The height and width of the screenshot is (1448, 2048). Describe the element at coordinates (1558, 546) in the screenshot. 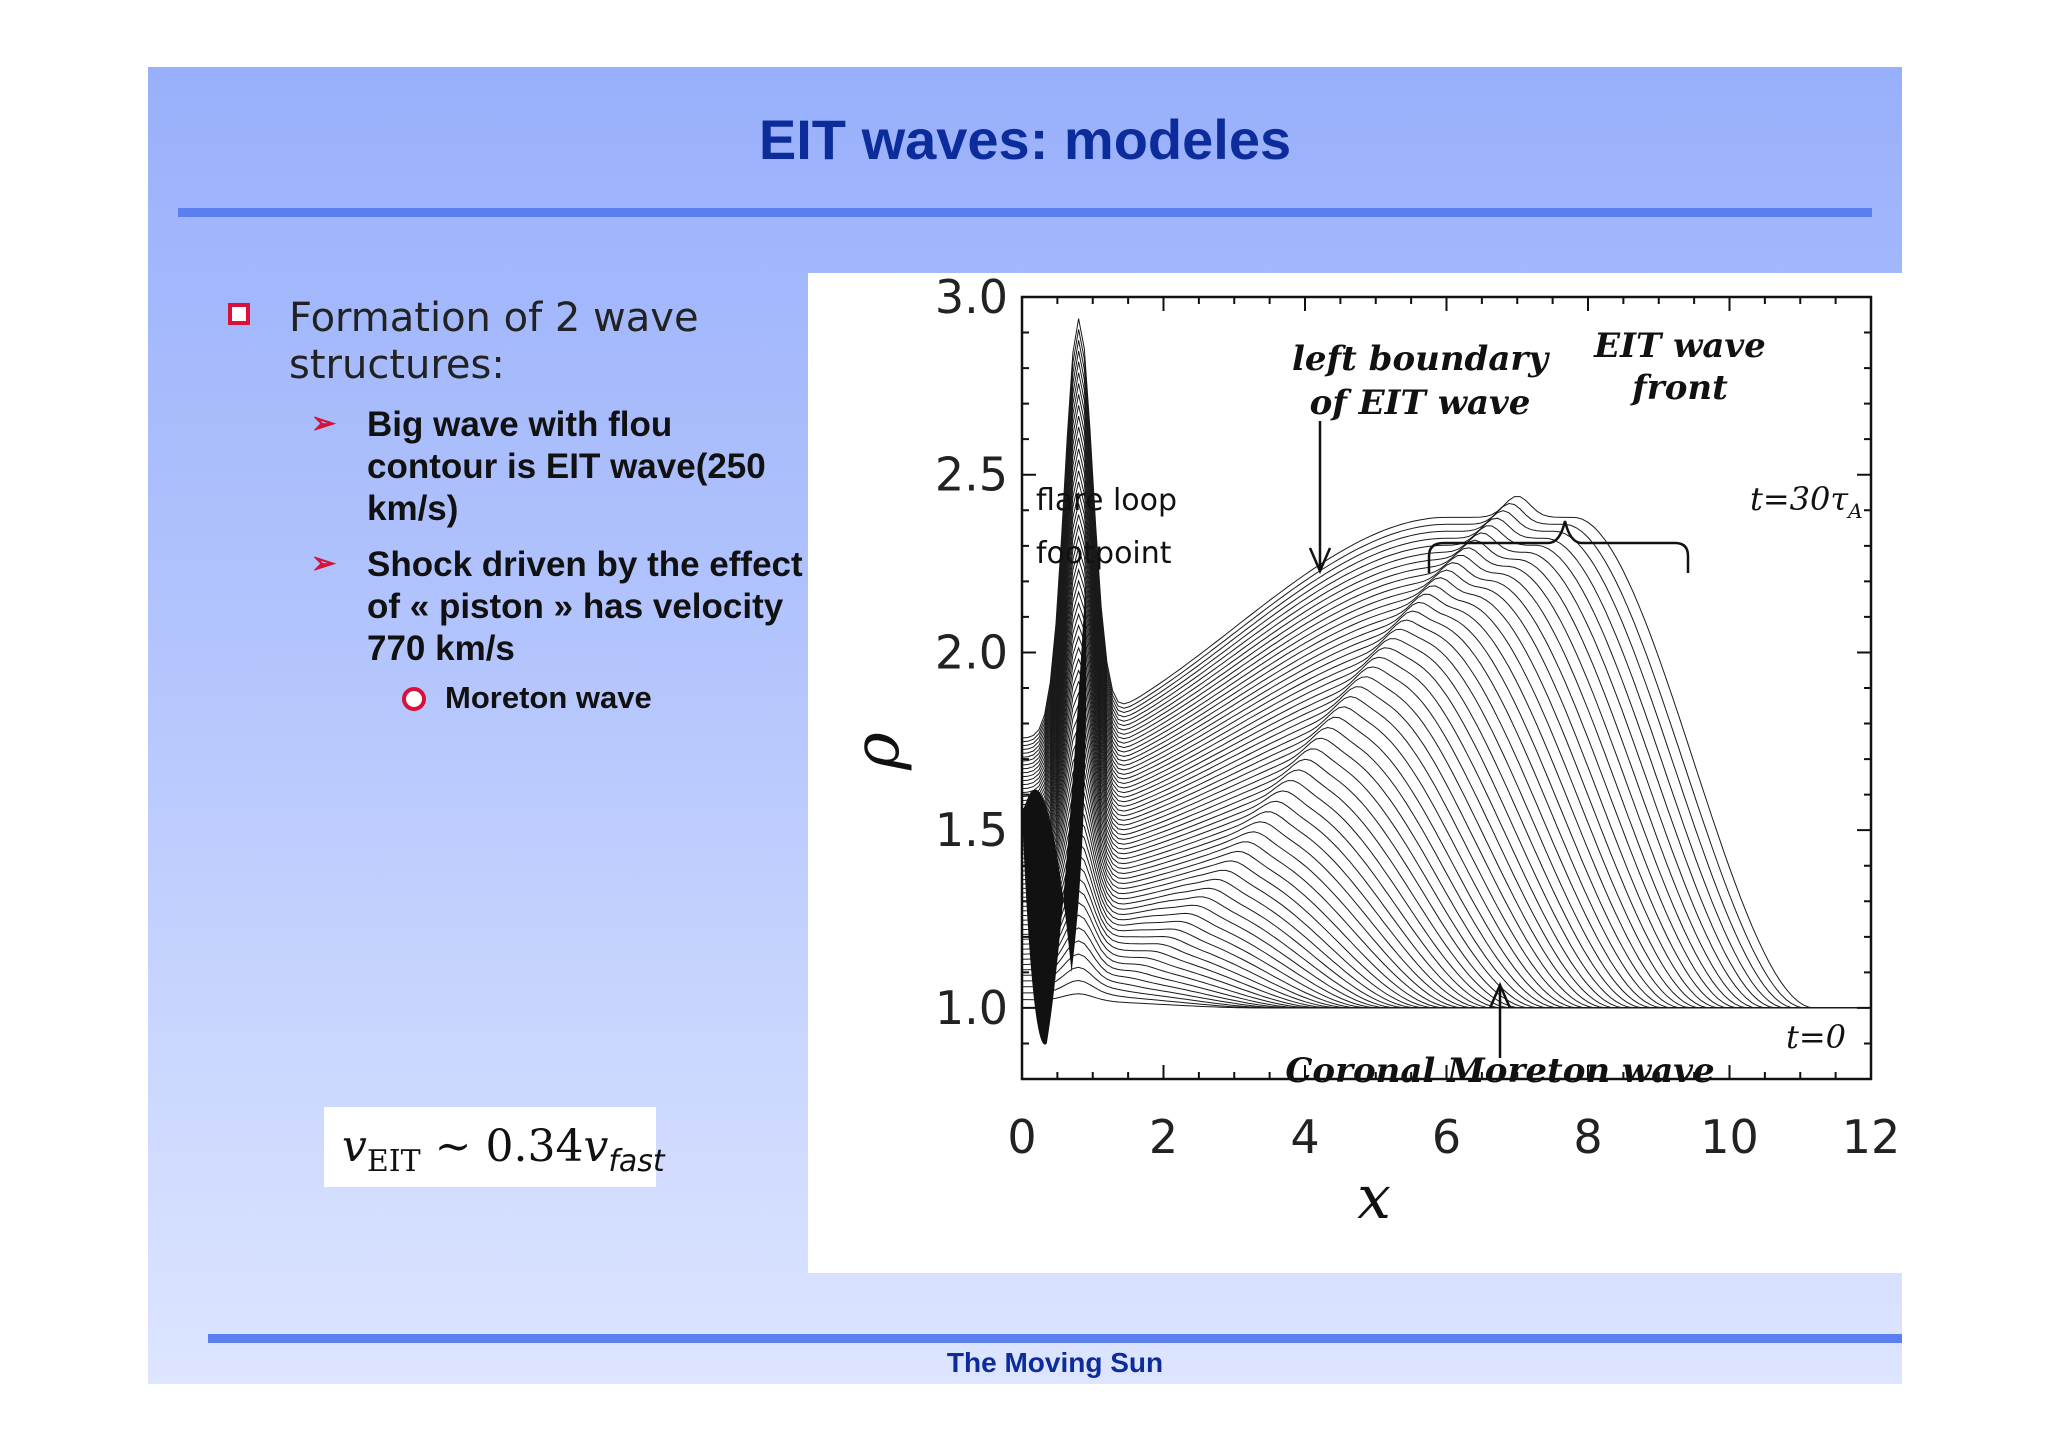

I see `eit-front-brace` at that location.